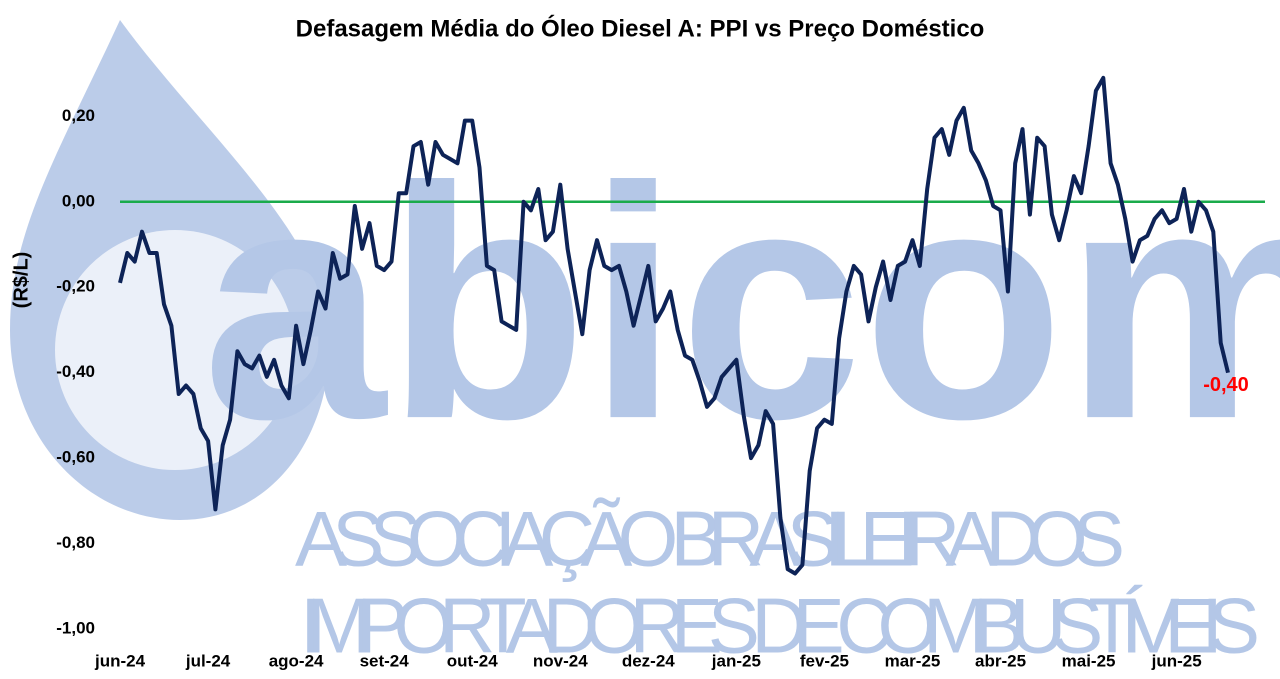 Image resolution: width=1280 pixels, height=679 pixels. Describe the element at coordinates (78, 115) in the screenshot. I see `y-tick-label: 0,20` at that location.